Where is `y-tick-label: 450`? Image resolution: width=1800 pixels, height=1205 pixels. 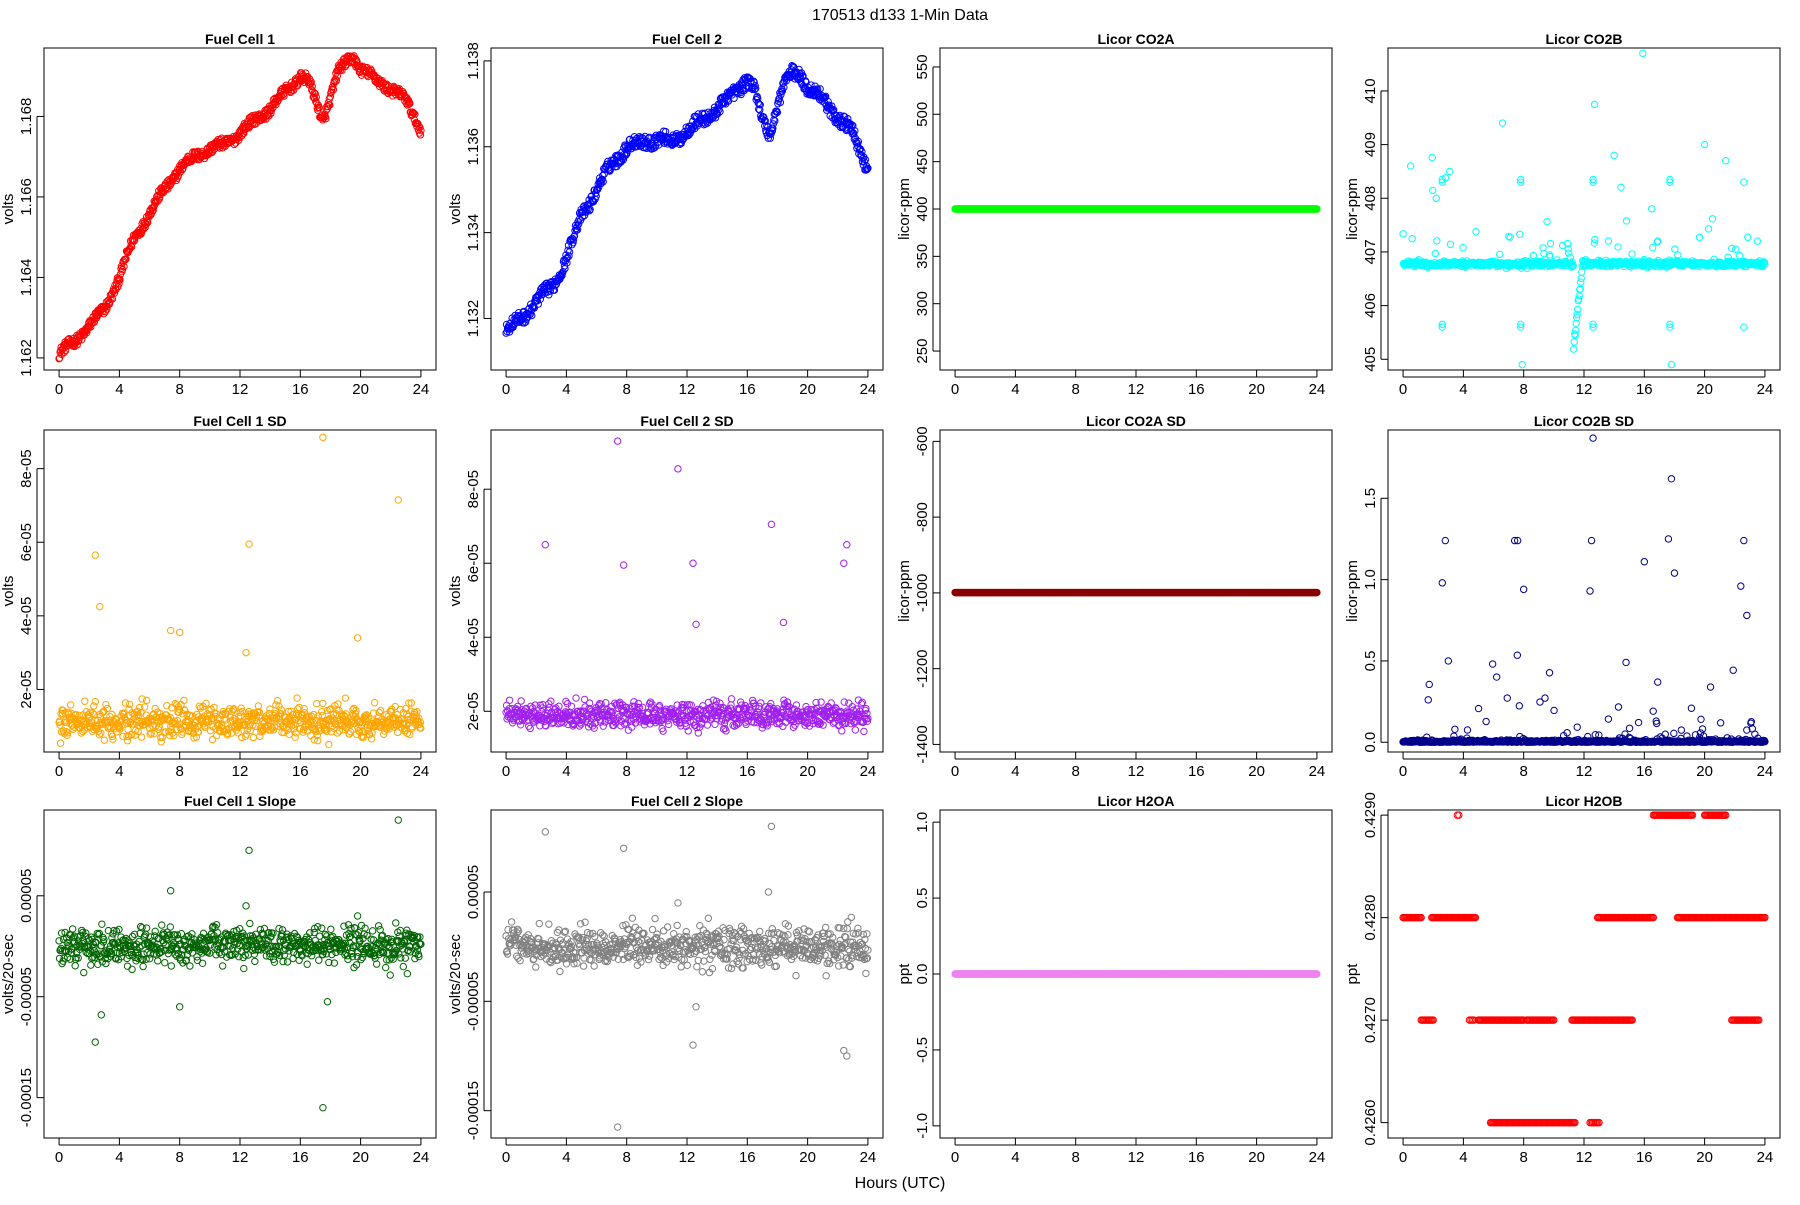
y-tick-label: 450 is located at coordinates (922, 161).